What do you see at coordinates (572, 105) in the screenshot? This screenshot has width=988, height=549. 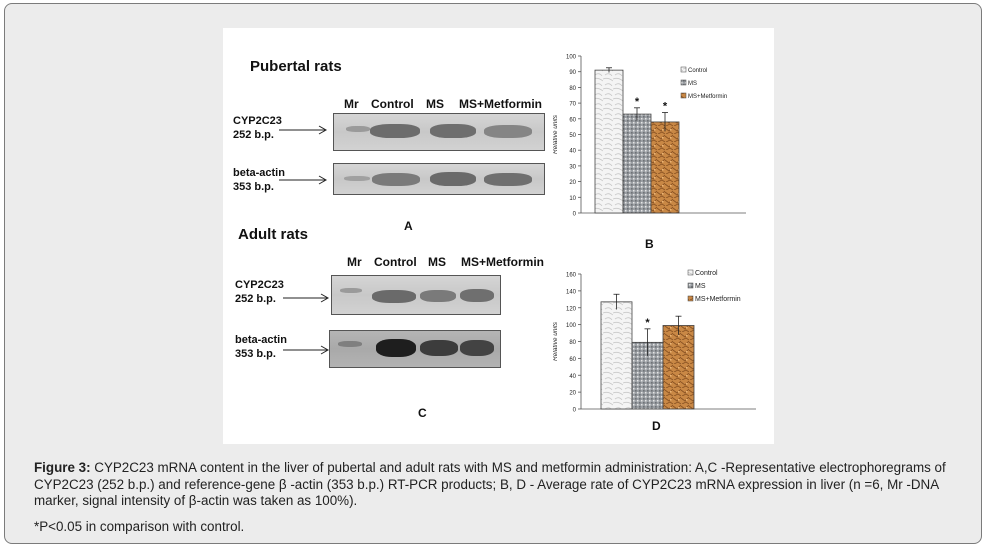 I see `y-tick-label: 70` at bounding box center [572, 105].